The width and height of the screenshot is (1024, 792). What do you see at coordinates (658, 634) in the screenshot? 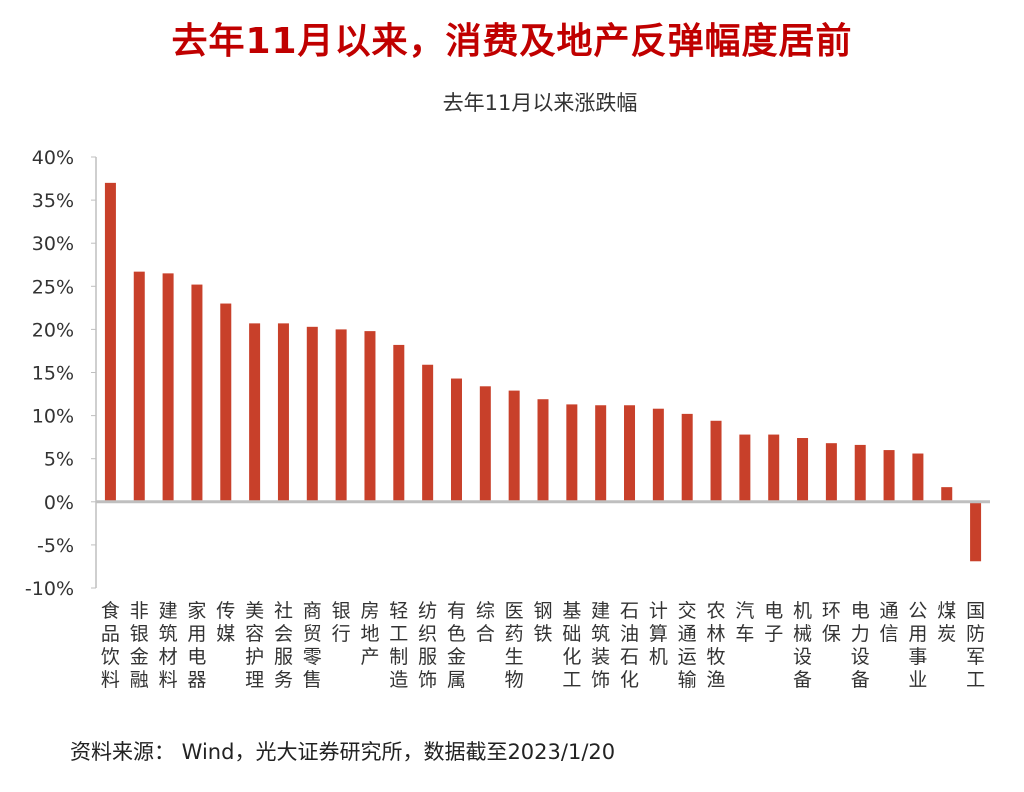
I see `x-tick-label: 计算机` at bounding box center [658, 634].